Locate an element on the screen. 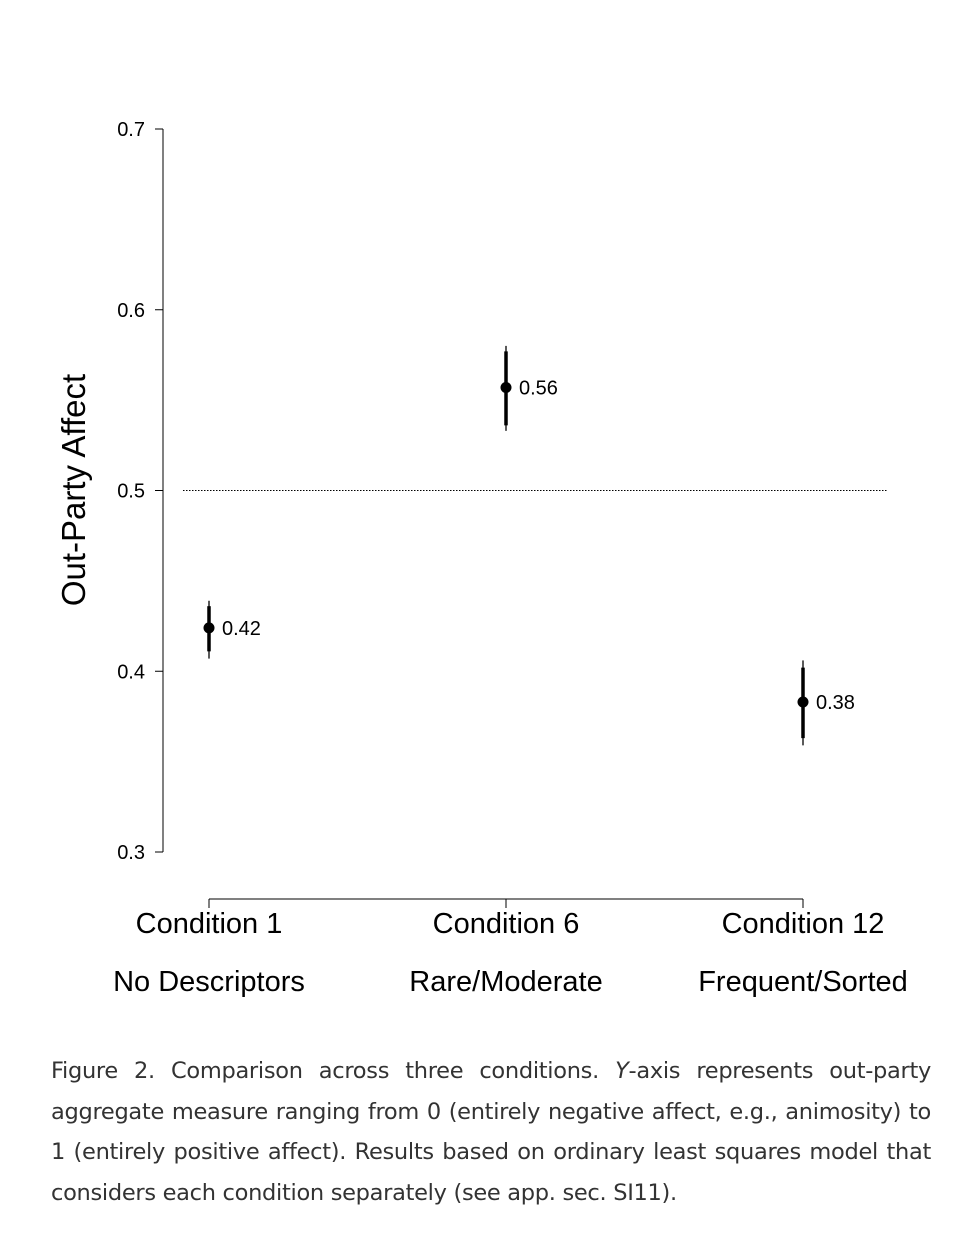 This screenshot has width=980, height=1260. x-tick-label: Condition 12 is located at coordinates (803, 924).